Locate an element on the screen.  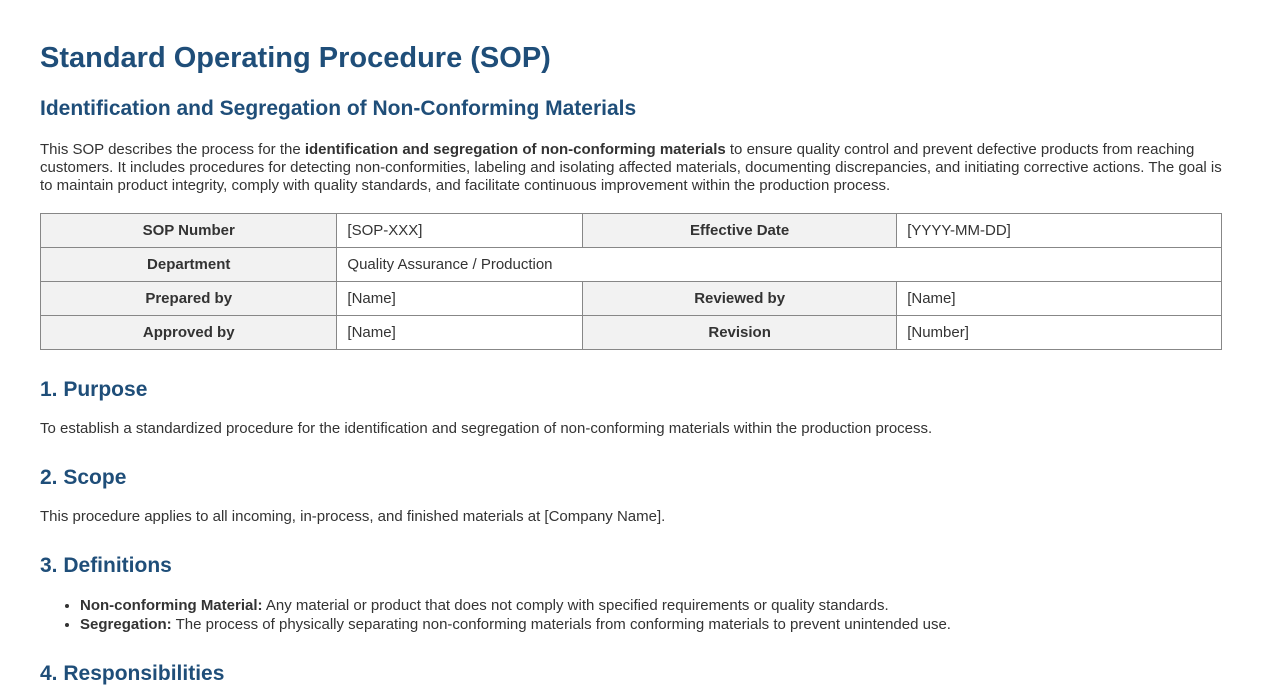
definitions-heading: 3. Definitions is located at coordinates (106, 565).